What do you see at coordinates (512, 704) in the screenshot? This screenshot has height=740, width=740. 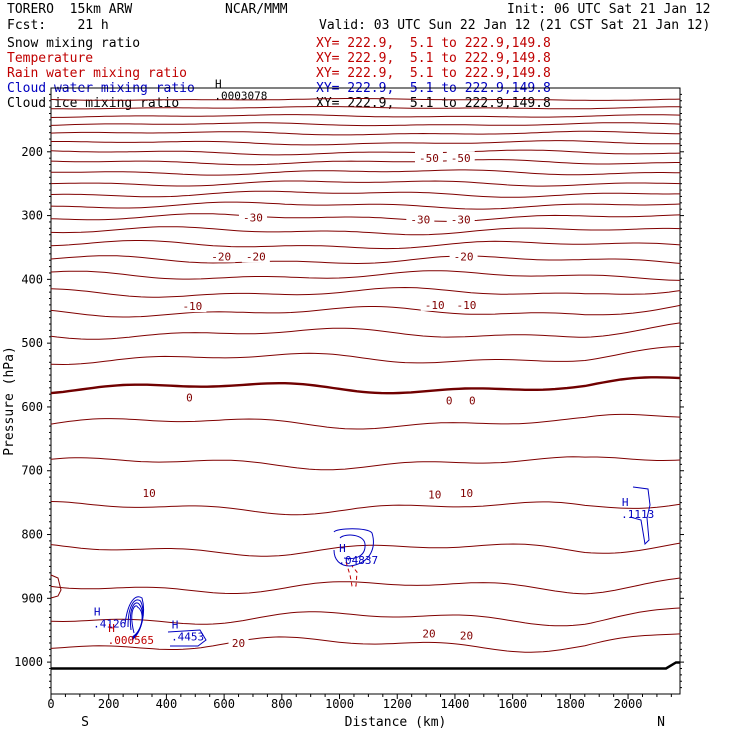 I see `x-tick-label: 1600` at bounding box center [512, 704].